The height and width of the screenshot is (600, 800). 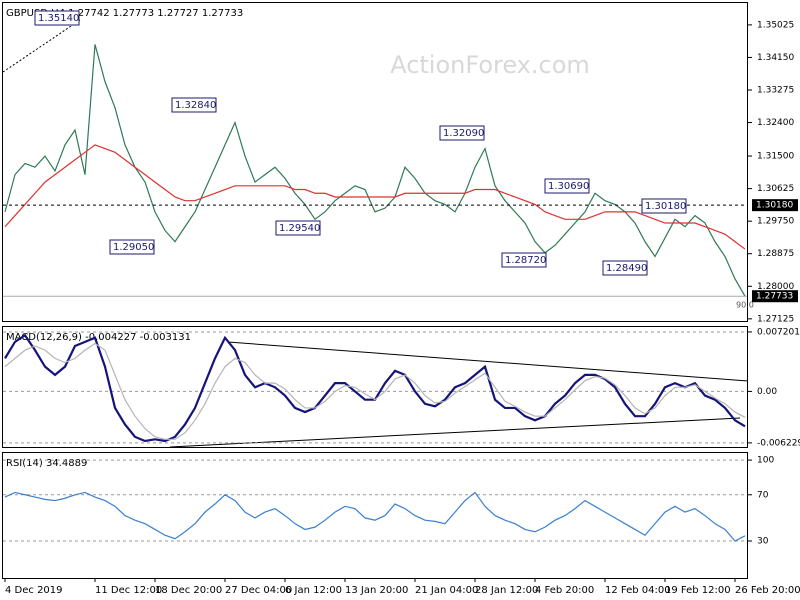 I want to click on last-price-label: 1.27733, so click(x=774, y=297).